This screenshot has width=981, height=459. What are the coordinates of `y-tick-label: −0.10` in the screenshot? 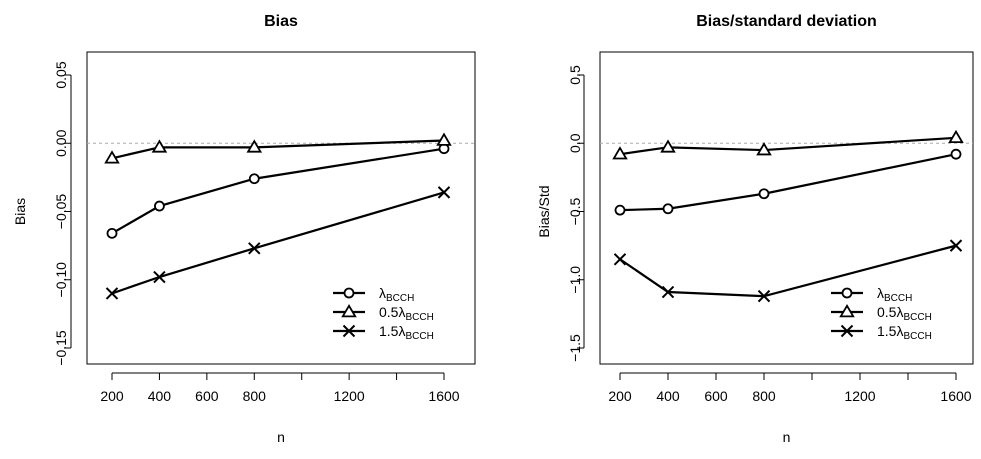 It's located at (61, 280).